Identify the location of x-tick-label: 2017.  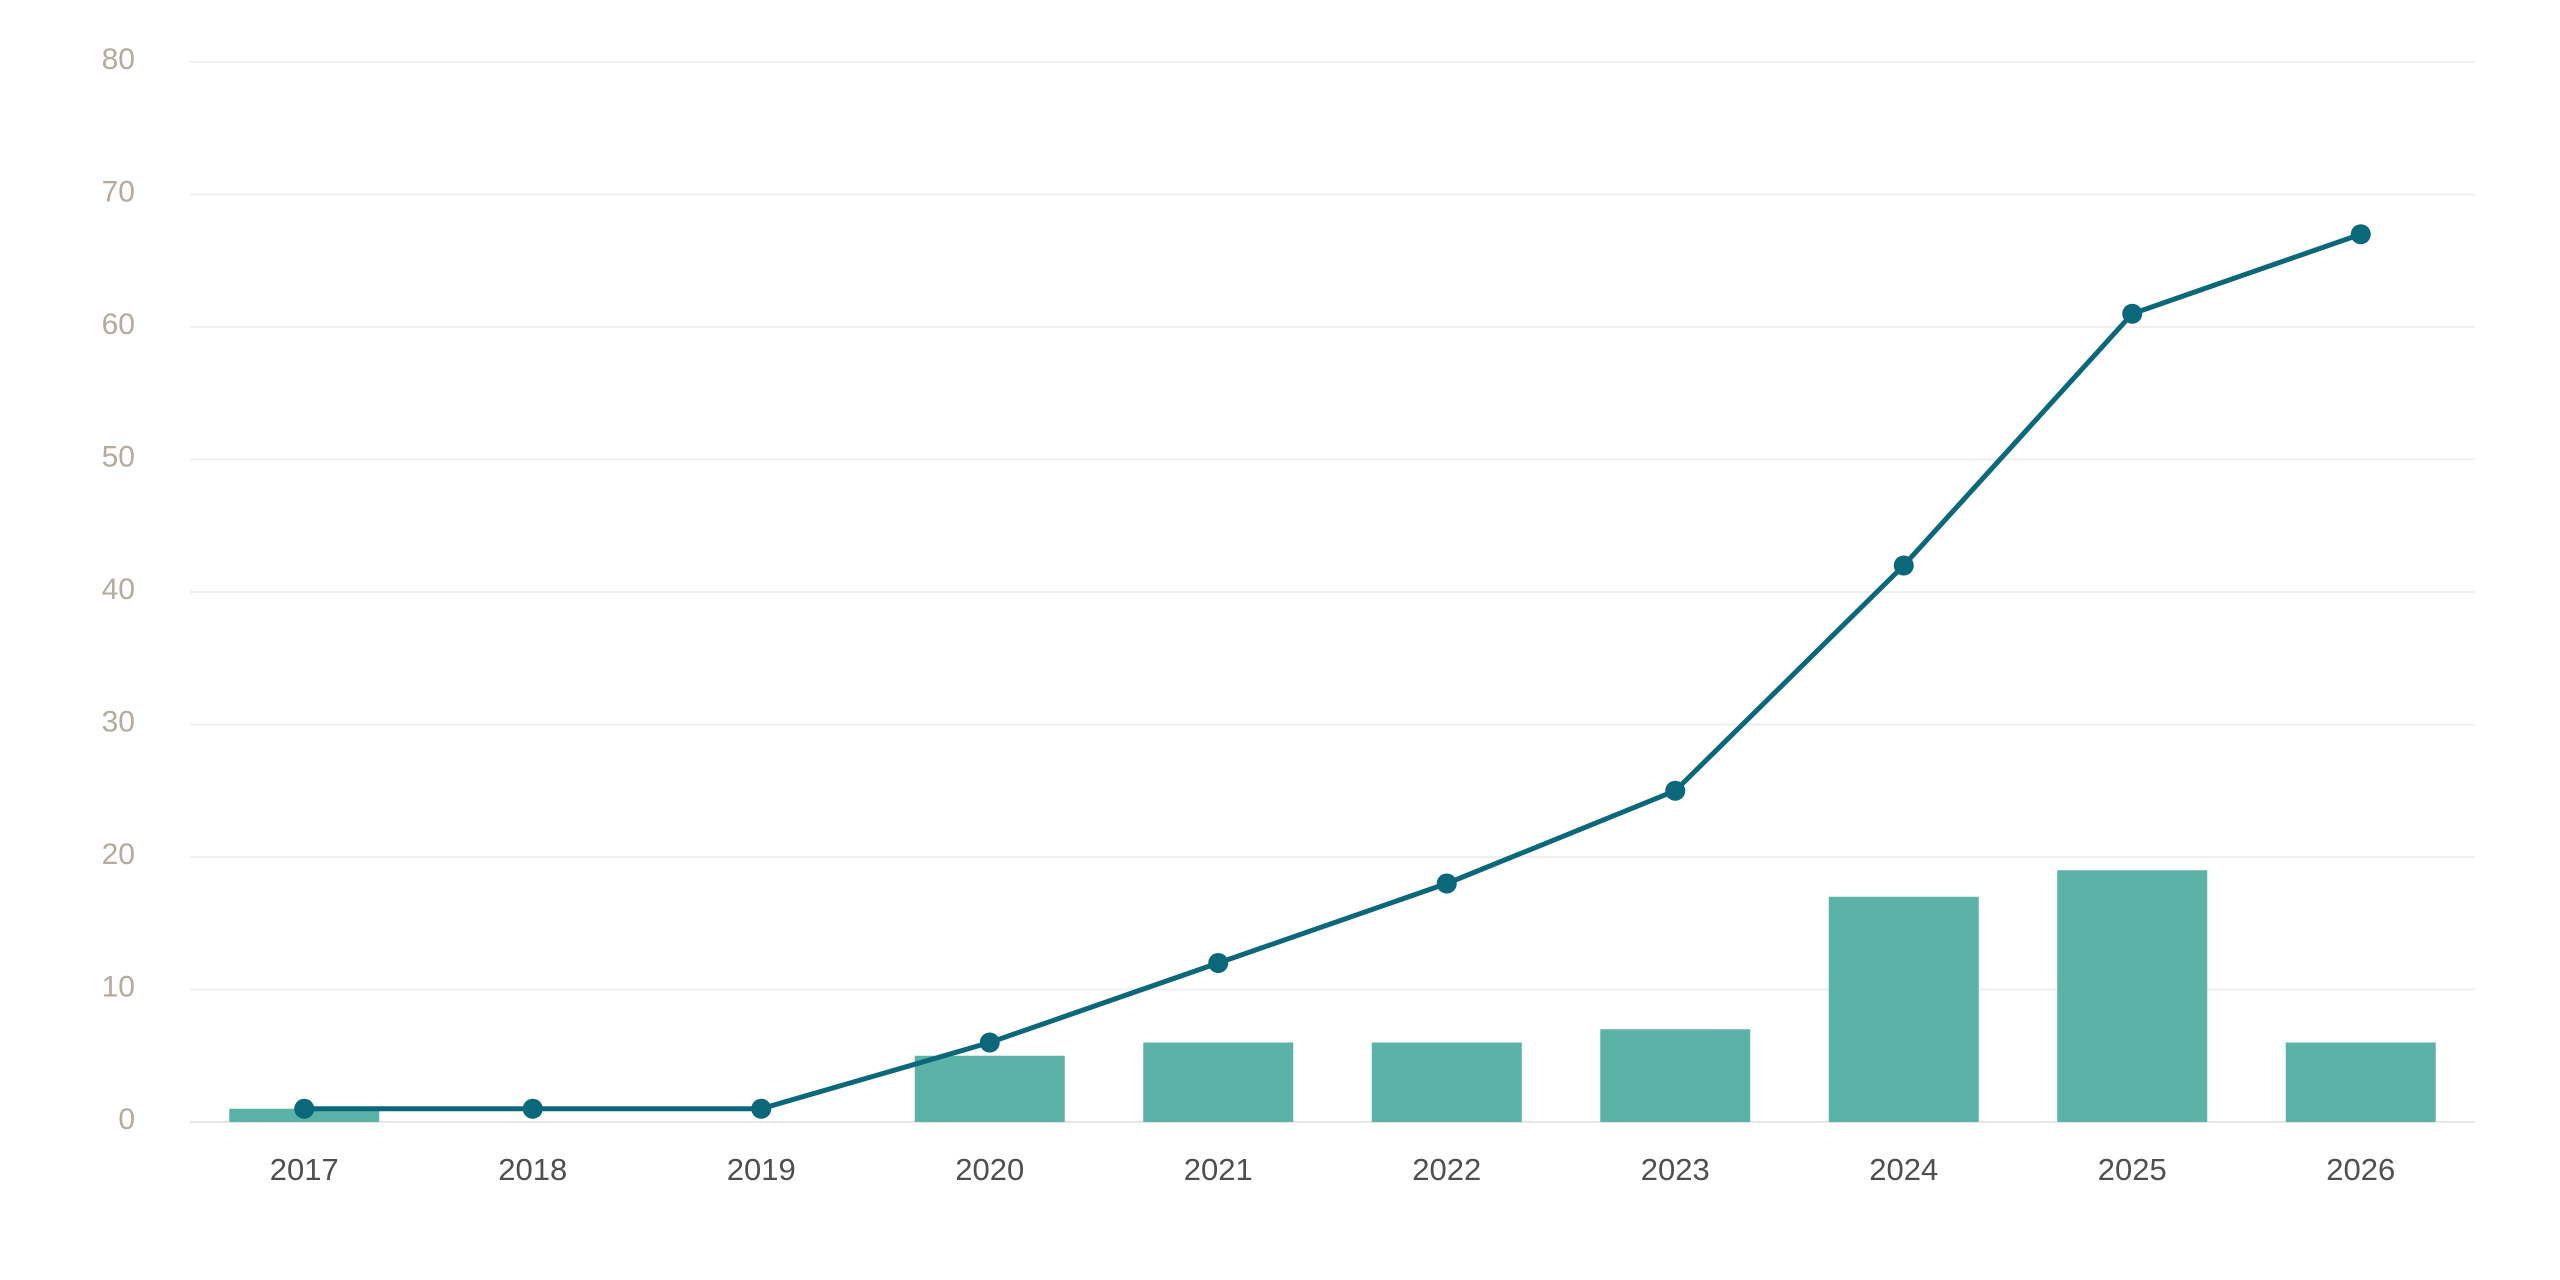
(304, 1169).